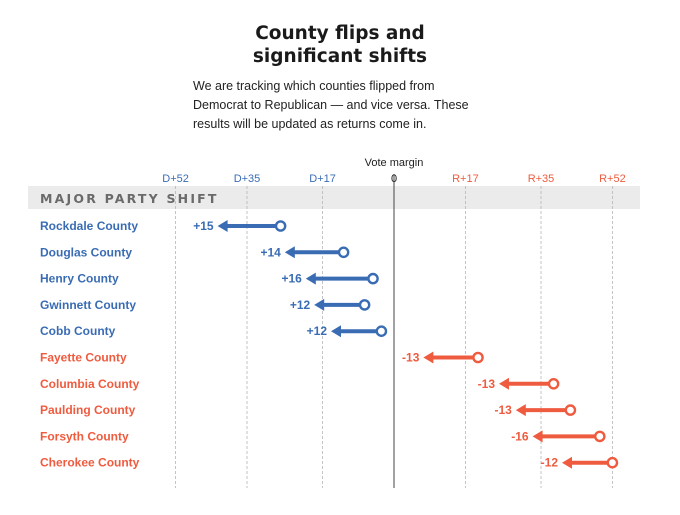  Describe the element at coordinates (270, 252) in the screenshot. I see `shift-label: +14` at that location.